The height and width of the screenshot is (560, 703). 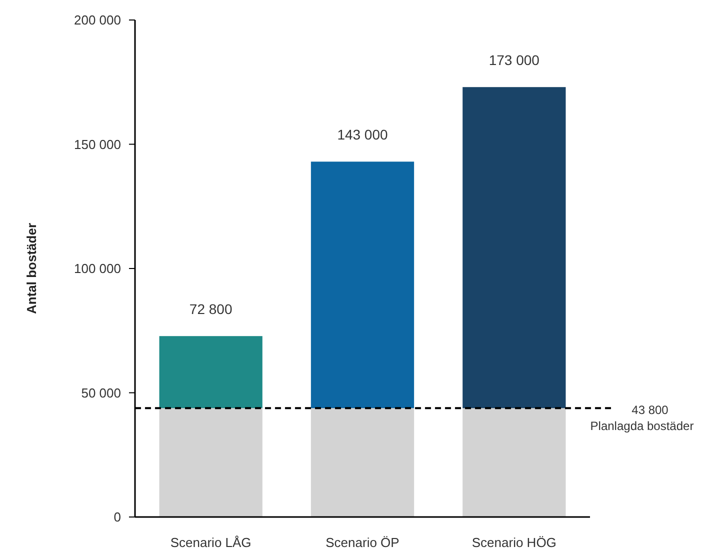 I want to click on y-axis-title: Antal bostäder, so click(x=31, y=268).